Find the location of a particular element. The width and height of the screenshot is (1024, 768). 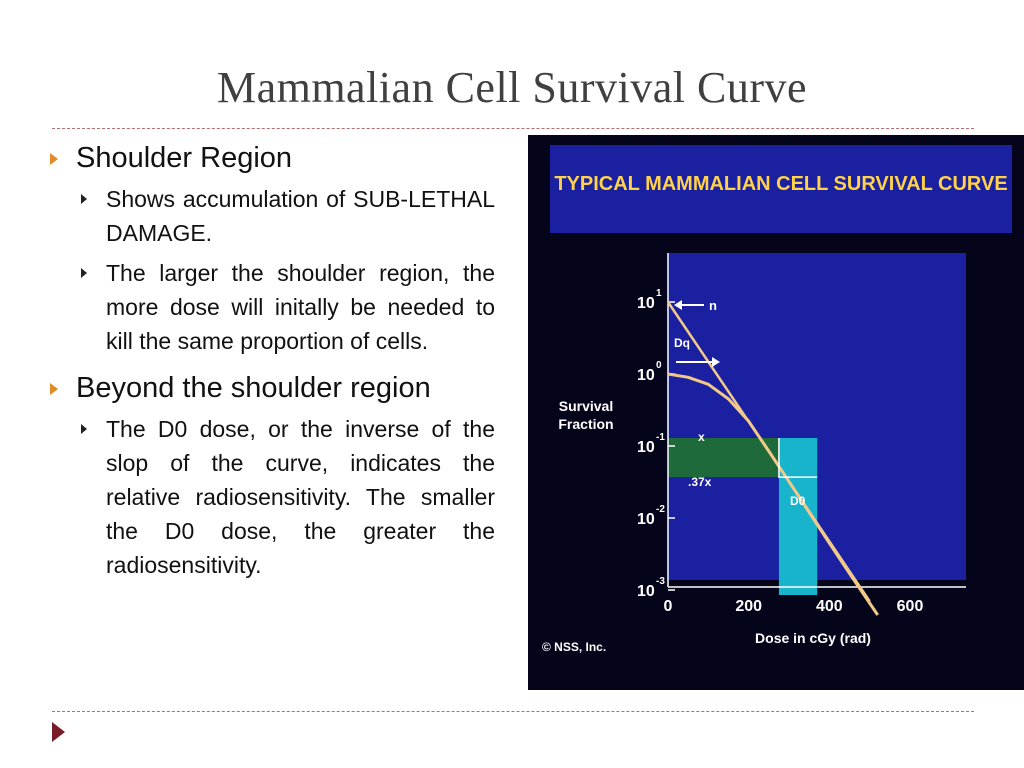

y-tick-exponent: 0 is located at coordinates (659, 365).